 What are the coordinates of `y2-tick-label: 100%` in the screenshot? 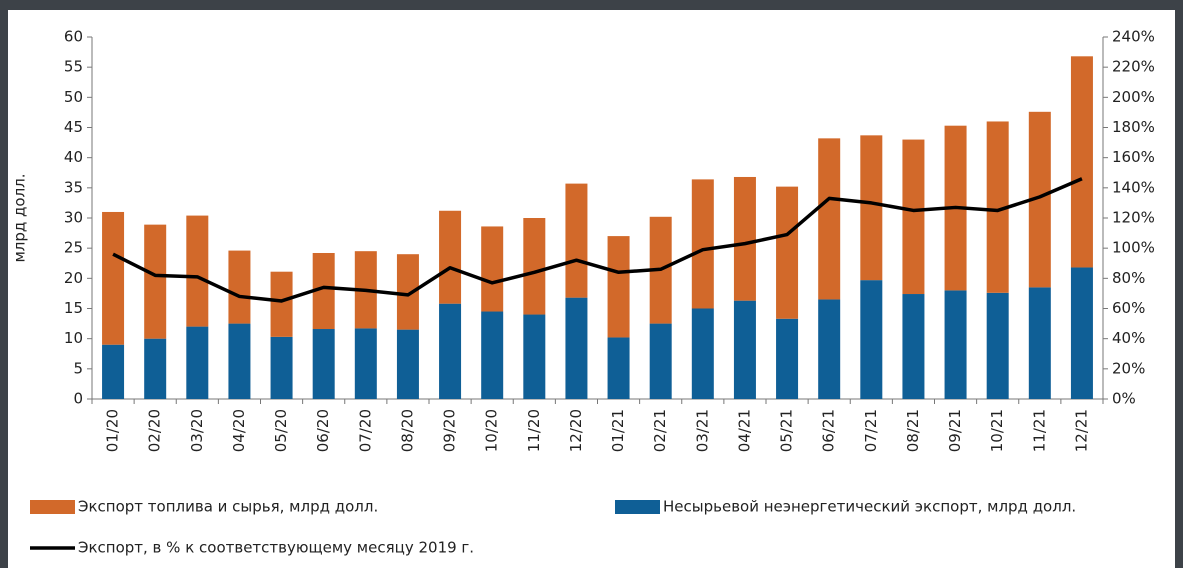 It's located at (1133, 248).